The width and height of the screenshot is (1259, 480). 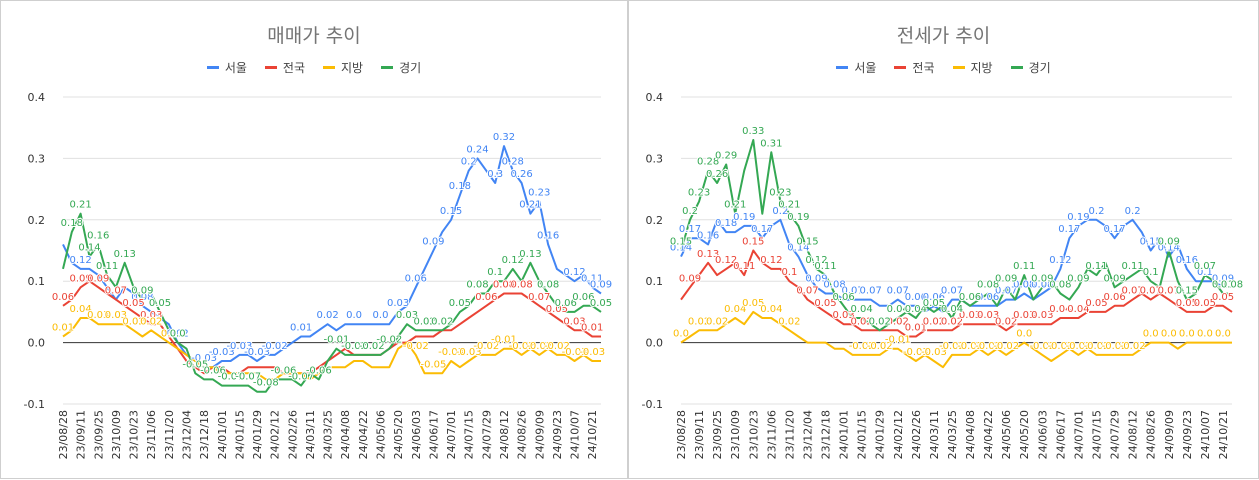 What do you see at coordinates (988, 284) in the screenshot?
I see `data-label: 0.08` at bounding box center [988, 284].